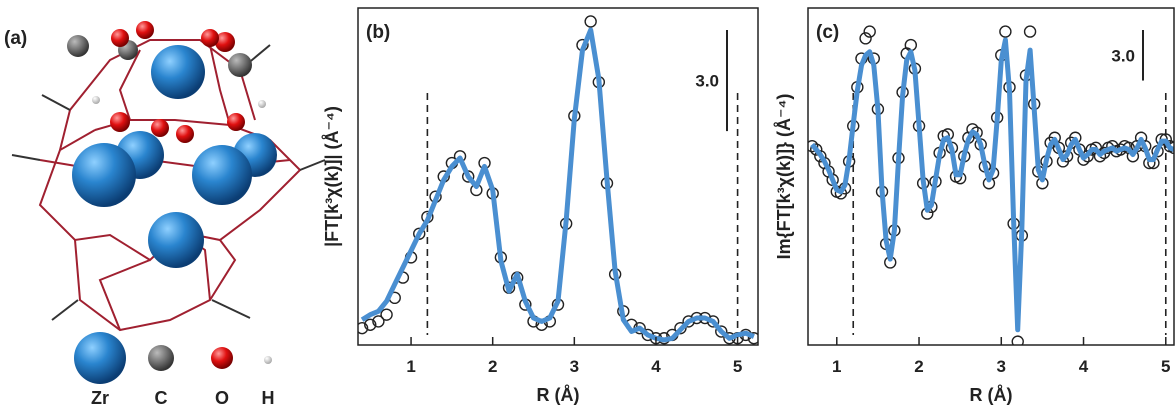 The image size is (1176, 414). Describe the element at coordinates (268, 360) in the screenshot. I see `legend-h` at that location.